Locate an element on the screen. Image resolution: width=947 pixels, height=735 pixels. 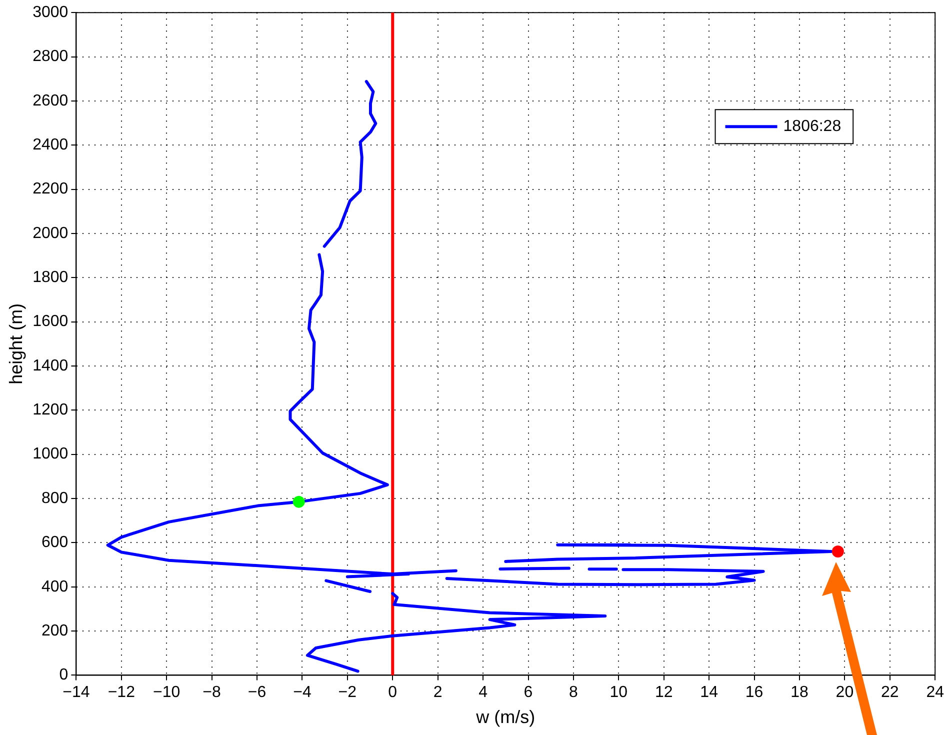
y-tick-label: 400 is located at coordinates (54, 587).